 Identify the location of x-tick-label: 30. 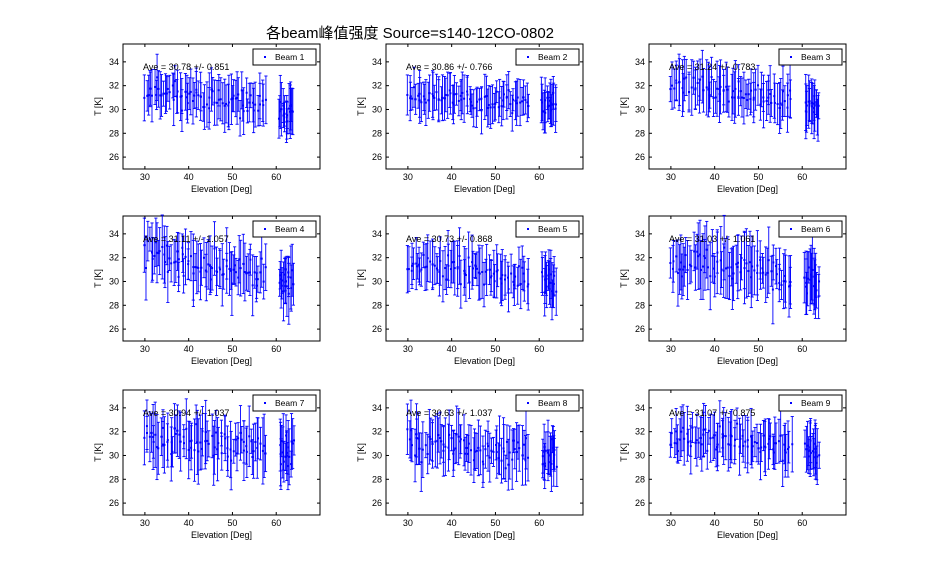
(145, 349).